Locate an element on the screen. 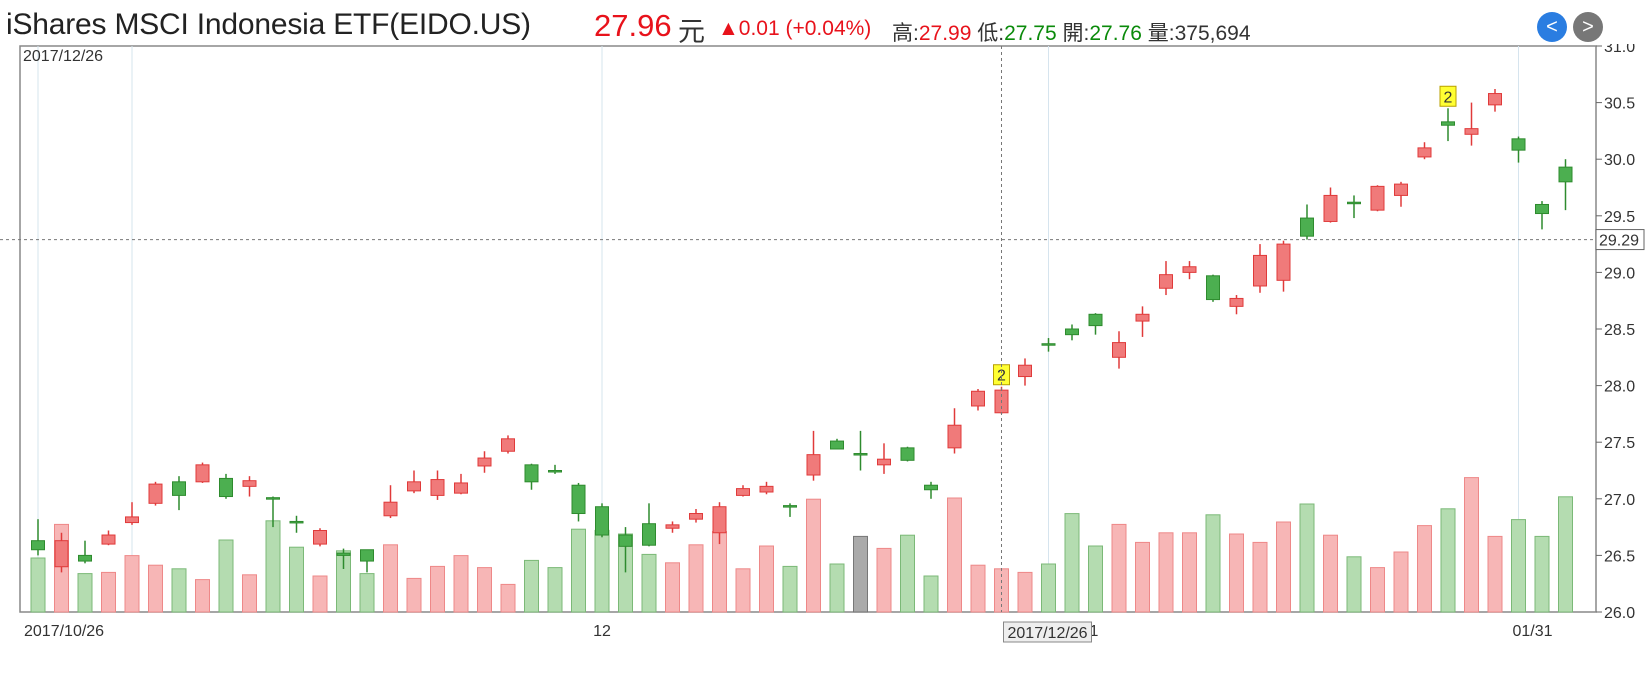 The height and width of the screenshot is (679, 1646). y-tick-label: 28.0 is located at coordinates (1619, 387).